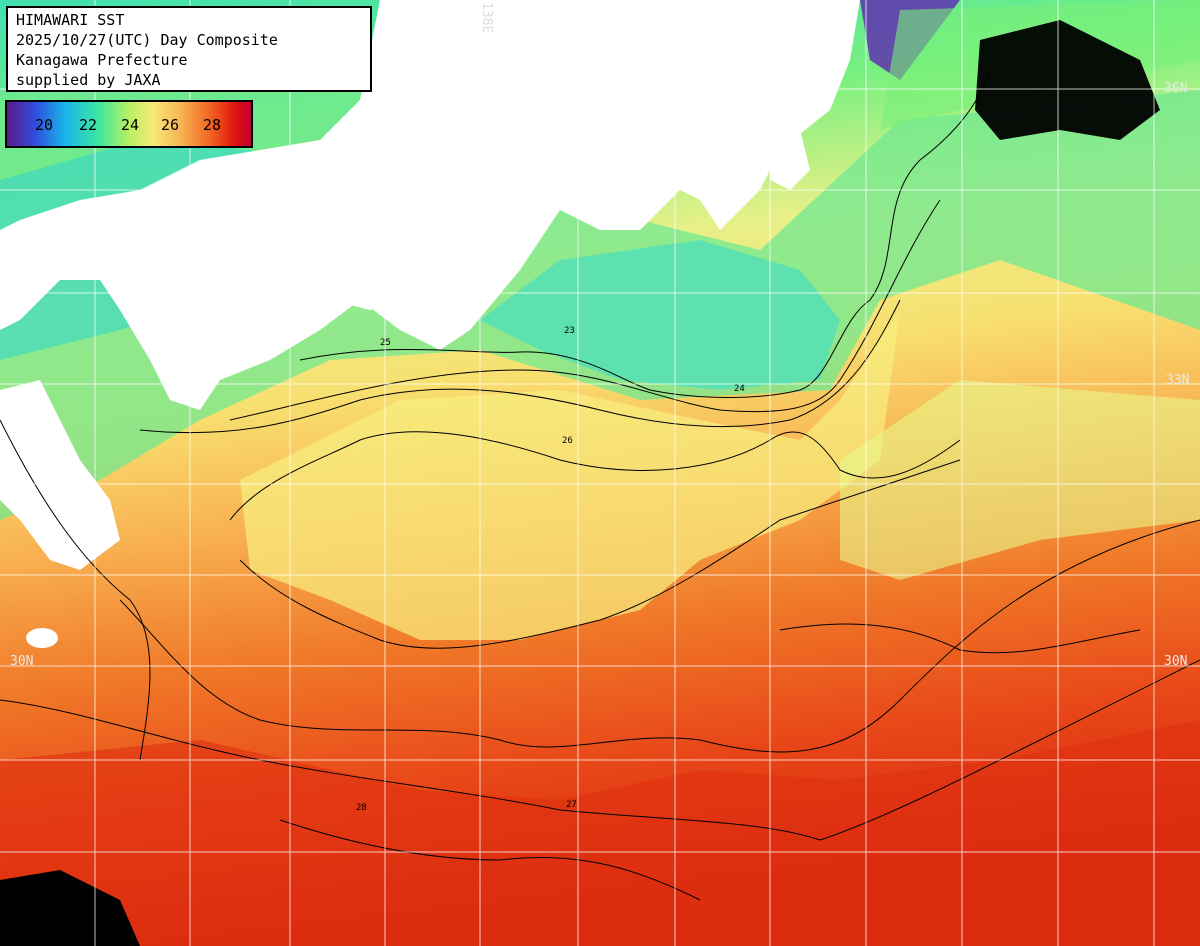  I want to click on contour-label: 25, so click(385, 343).